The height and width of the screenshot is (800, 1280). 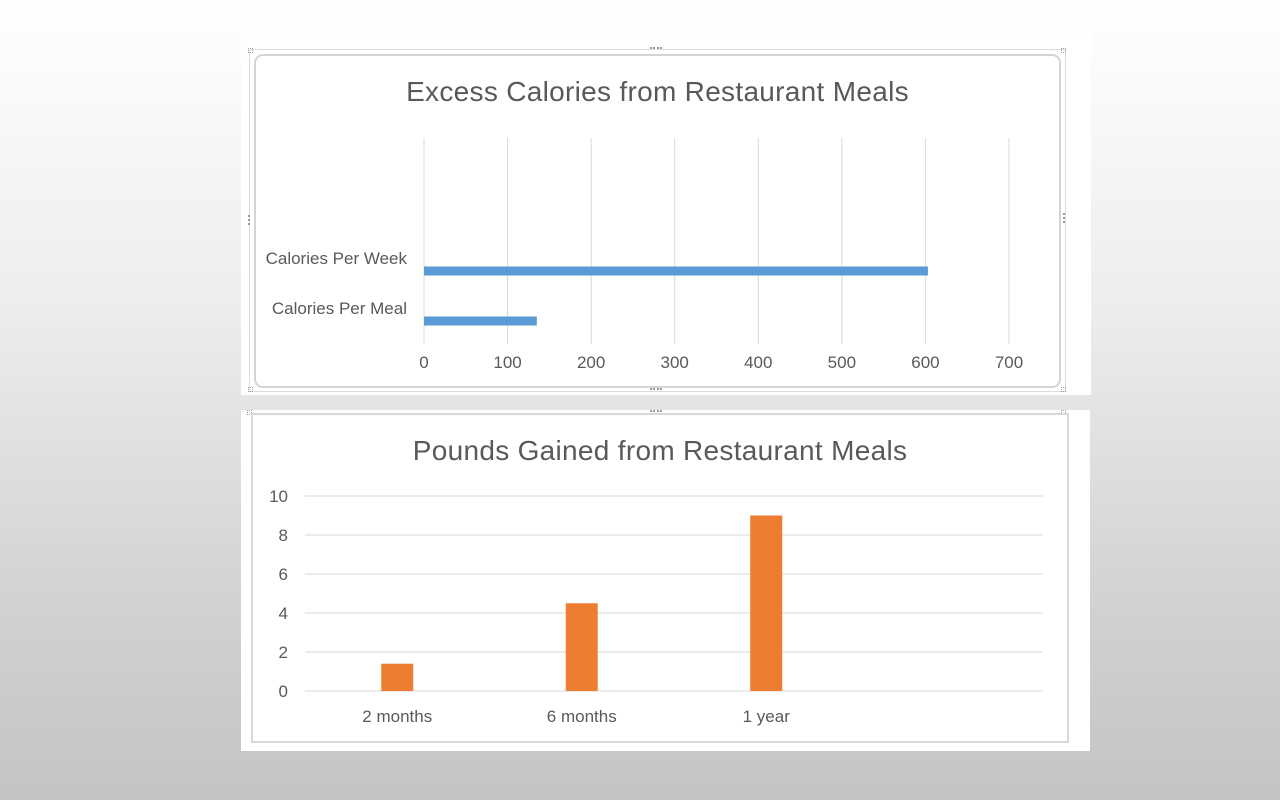 I want to click on x-tick-label: 700, so click(x=1009, y=362).